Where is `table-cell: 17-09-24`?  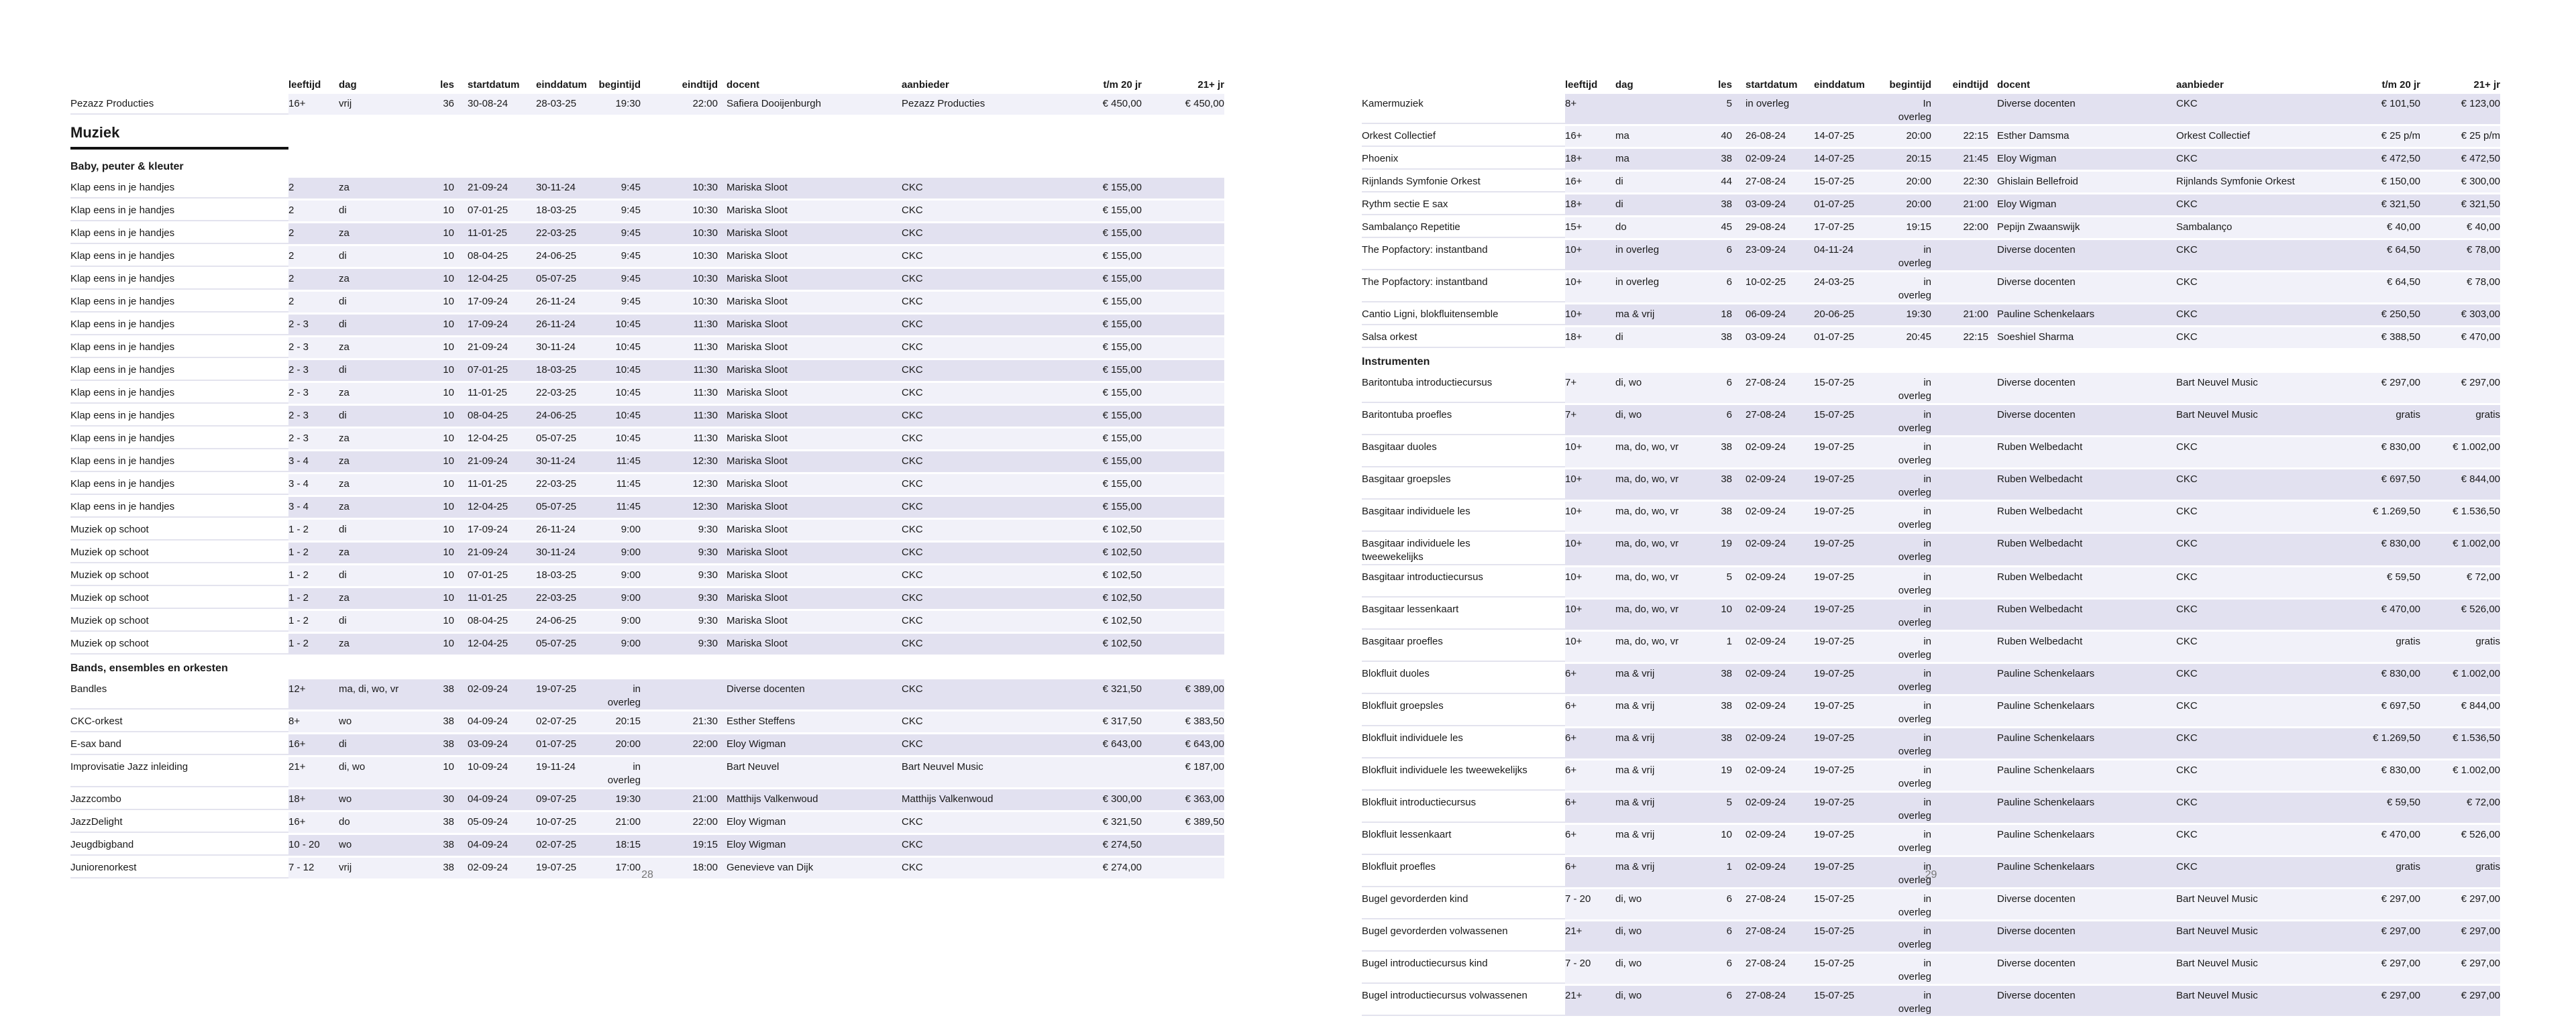
table-cell: 17-09-24 is located at coordinates (496, 530).